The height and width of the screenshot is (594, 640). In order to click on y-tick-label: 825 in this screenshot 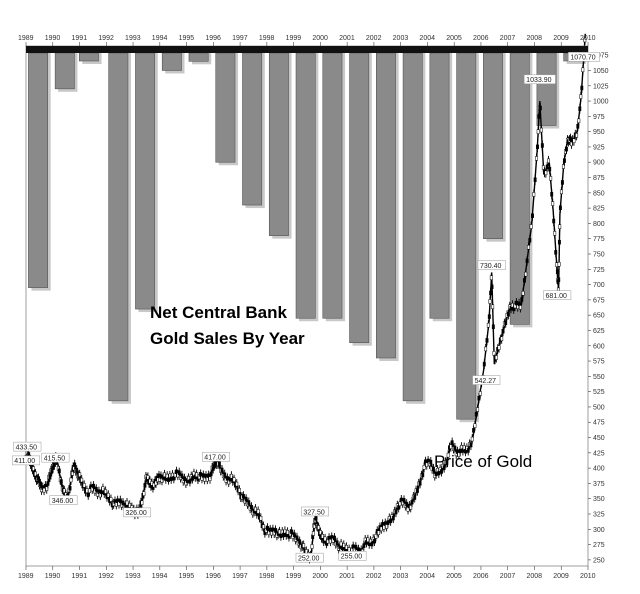, I will do `click(599, 209)`.